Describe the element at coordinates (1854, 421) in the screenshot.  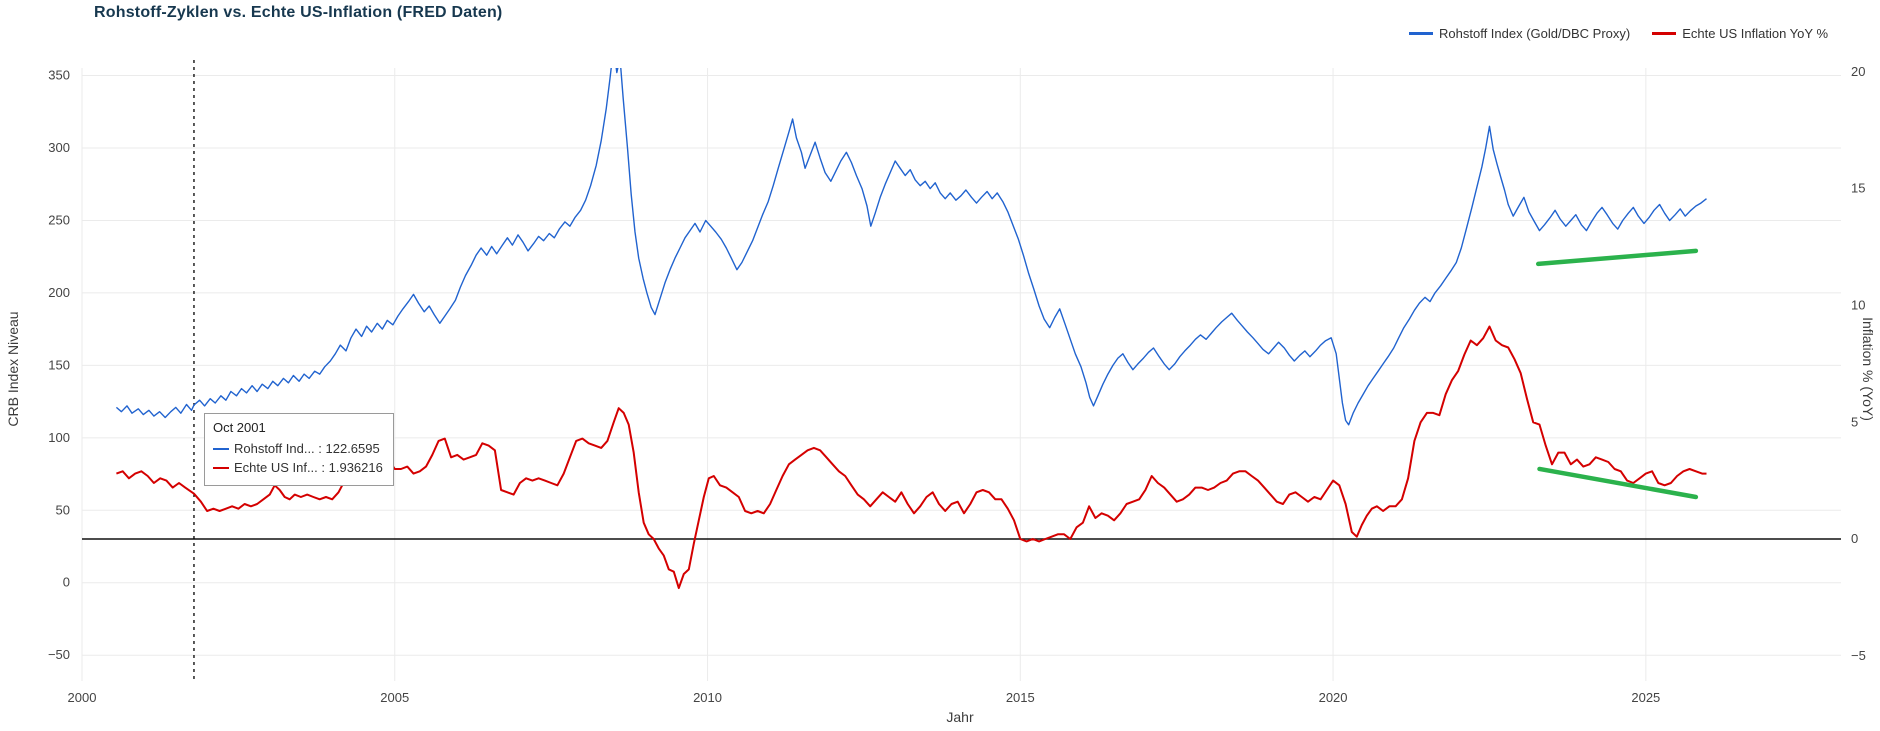
I see `y-right-tick-label: 5` at that location.